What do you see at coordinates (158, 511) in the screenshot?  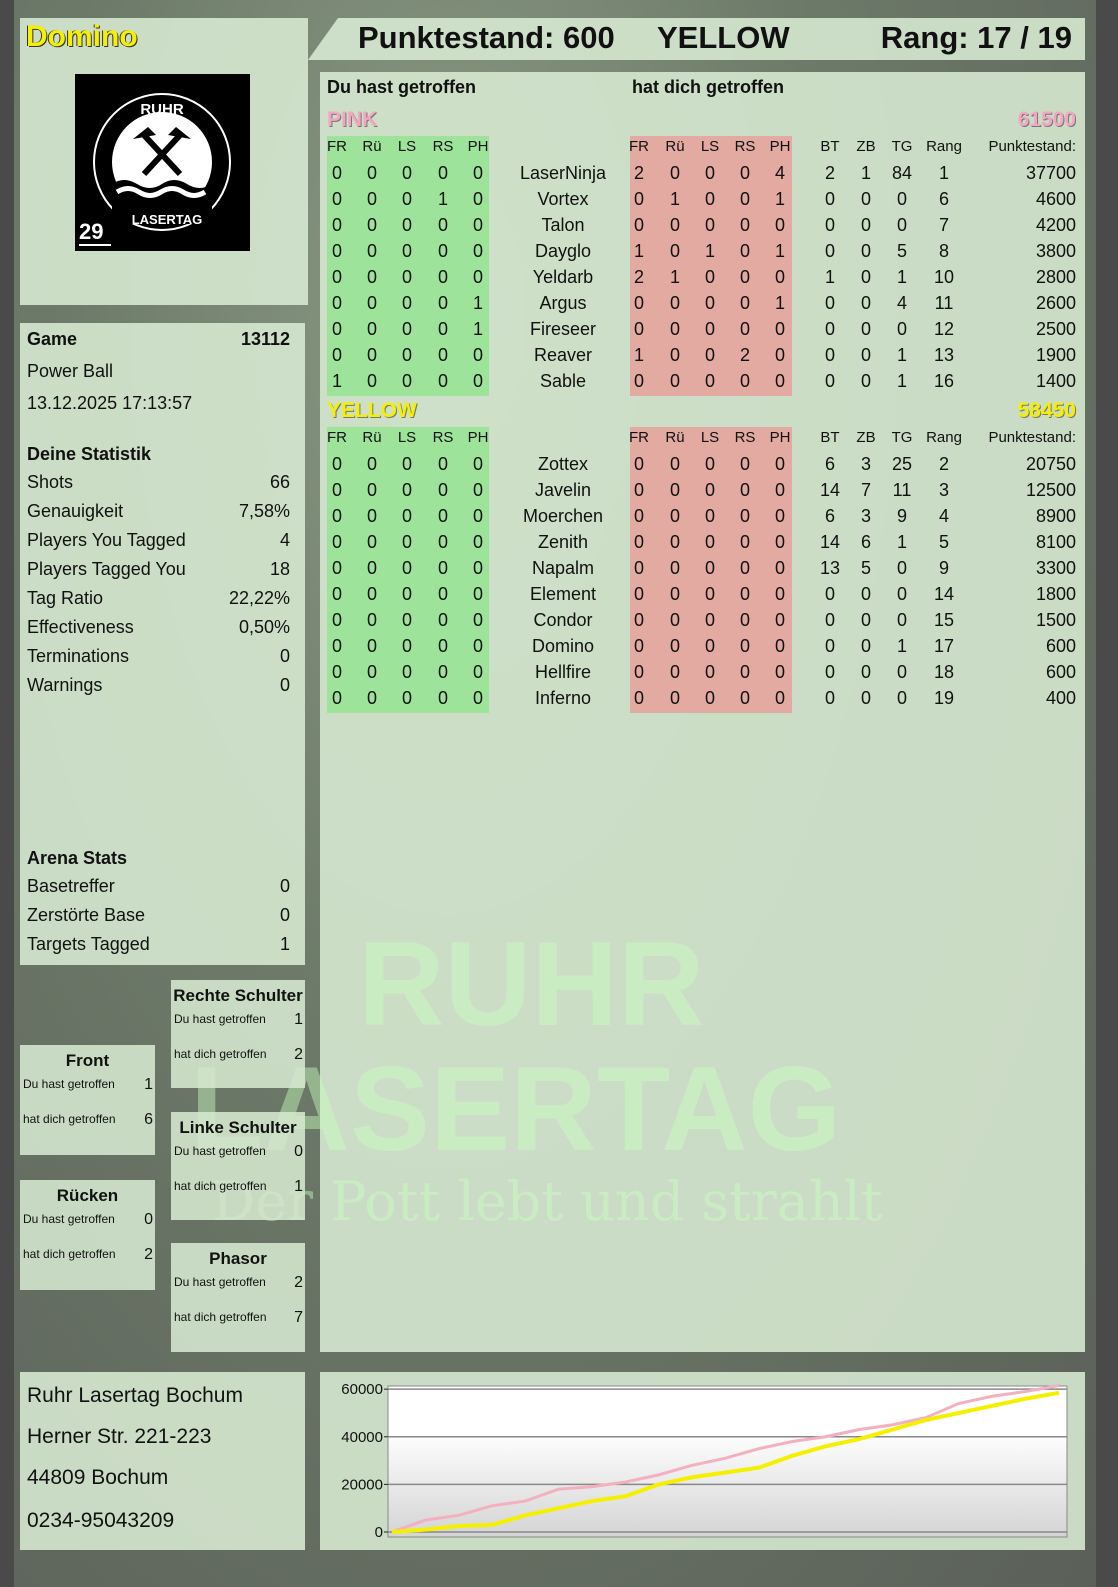 I see `stat-row: Genauigkeit 7,58%` at bounding box center [158, 511].